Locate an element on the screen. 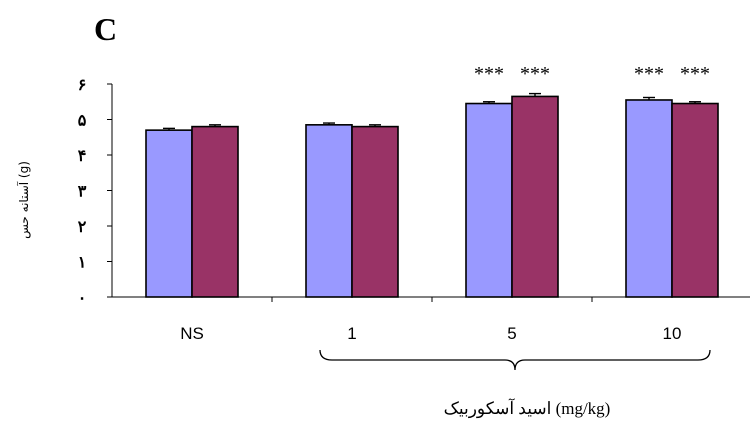 This screenshot has height=430, width=750. x-tick-label: 1 is located at coordinates (351, 333).